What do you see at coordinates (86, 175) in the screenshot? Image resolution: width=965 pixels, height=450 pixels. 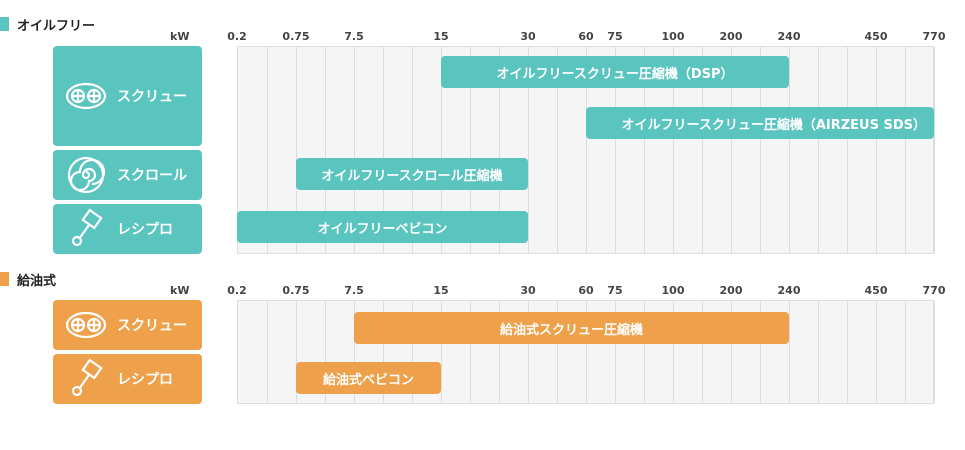 I see `scroll-icon` at bounding box center [86, 175].